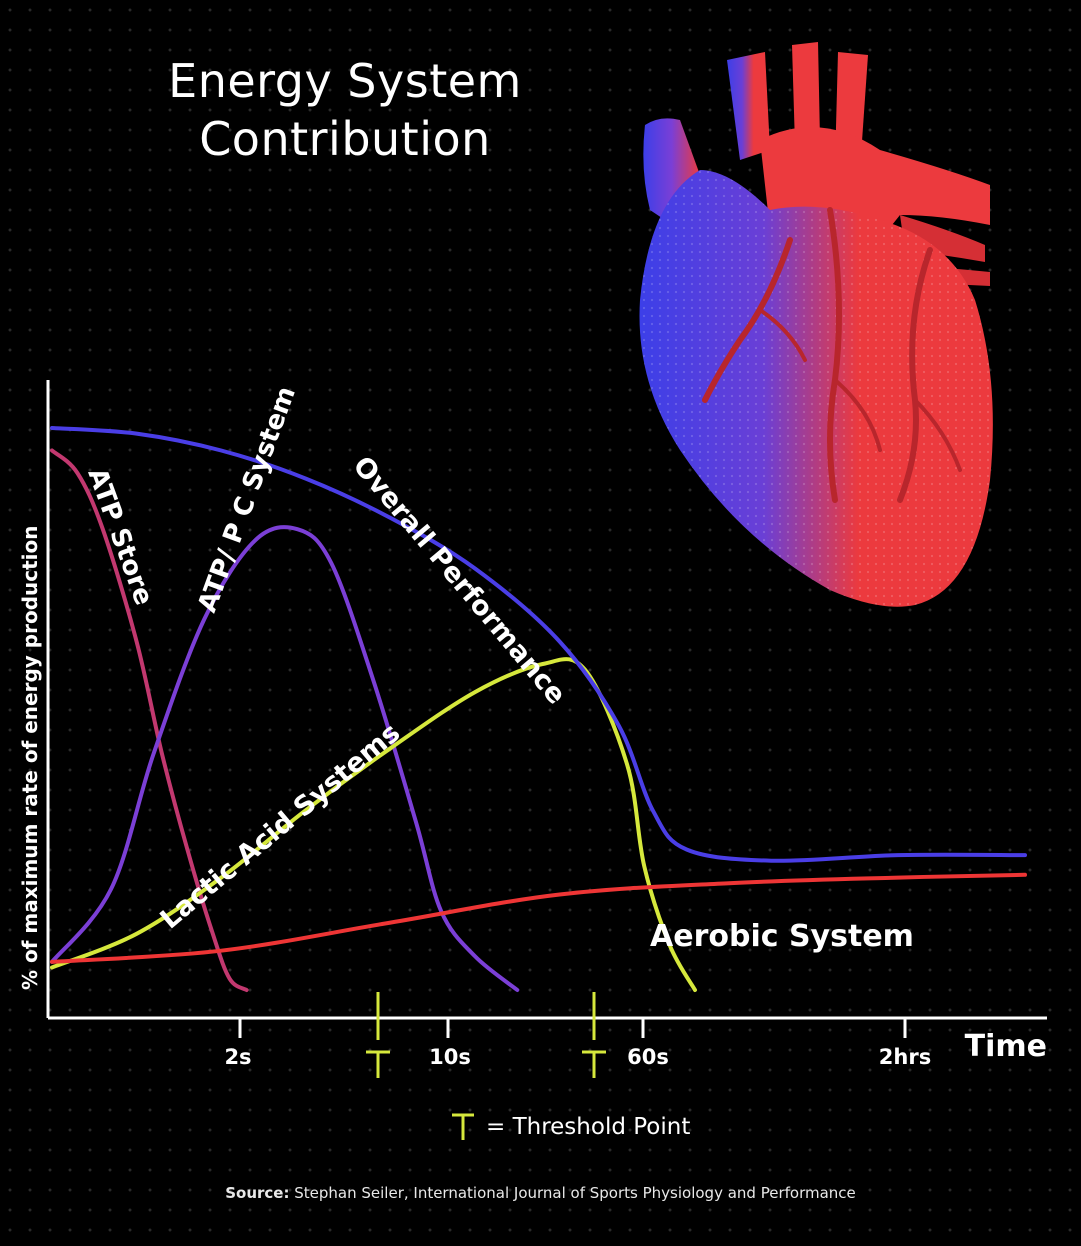  Describe the element at coordinates (345, 81) in the screenshot. I see `title-line-1: Energy System` at that location.